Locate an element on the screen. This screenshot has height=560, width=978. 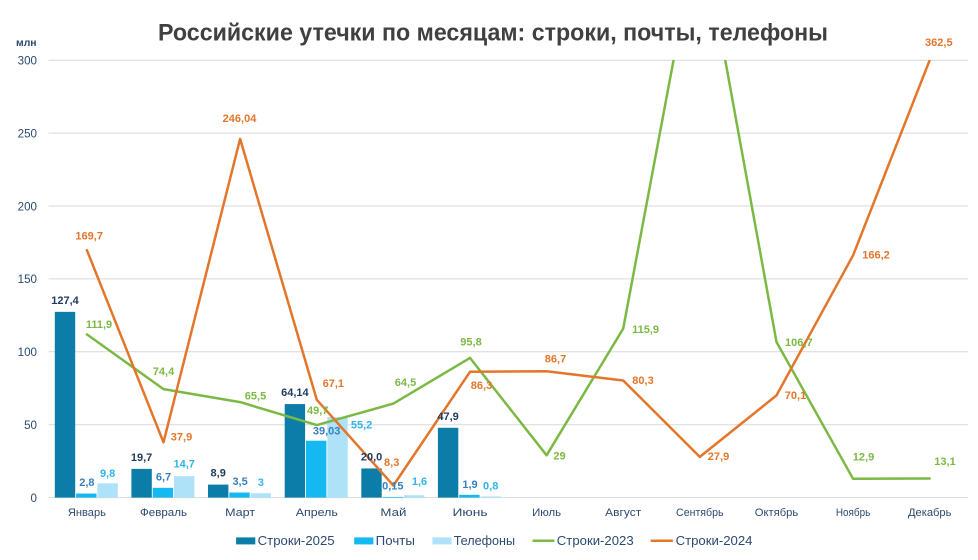
svg-text: 19,7 is located at coordinates (141, 458).